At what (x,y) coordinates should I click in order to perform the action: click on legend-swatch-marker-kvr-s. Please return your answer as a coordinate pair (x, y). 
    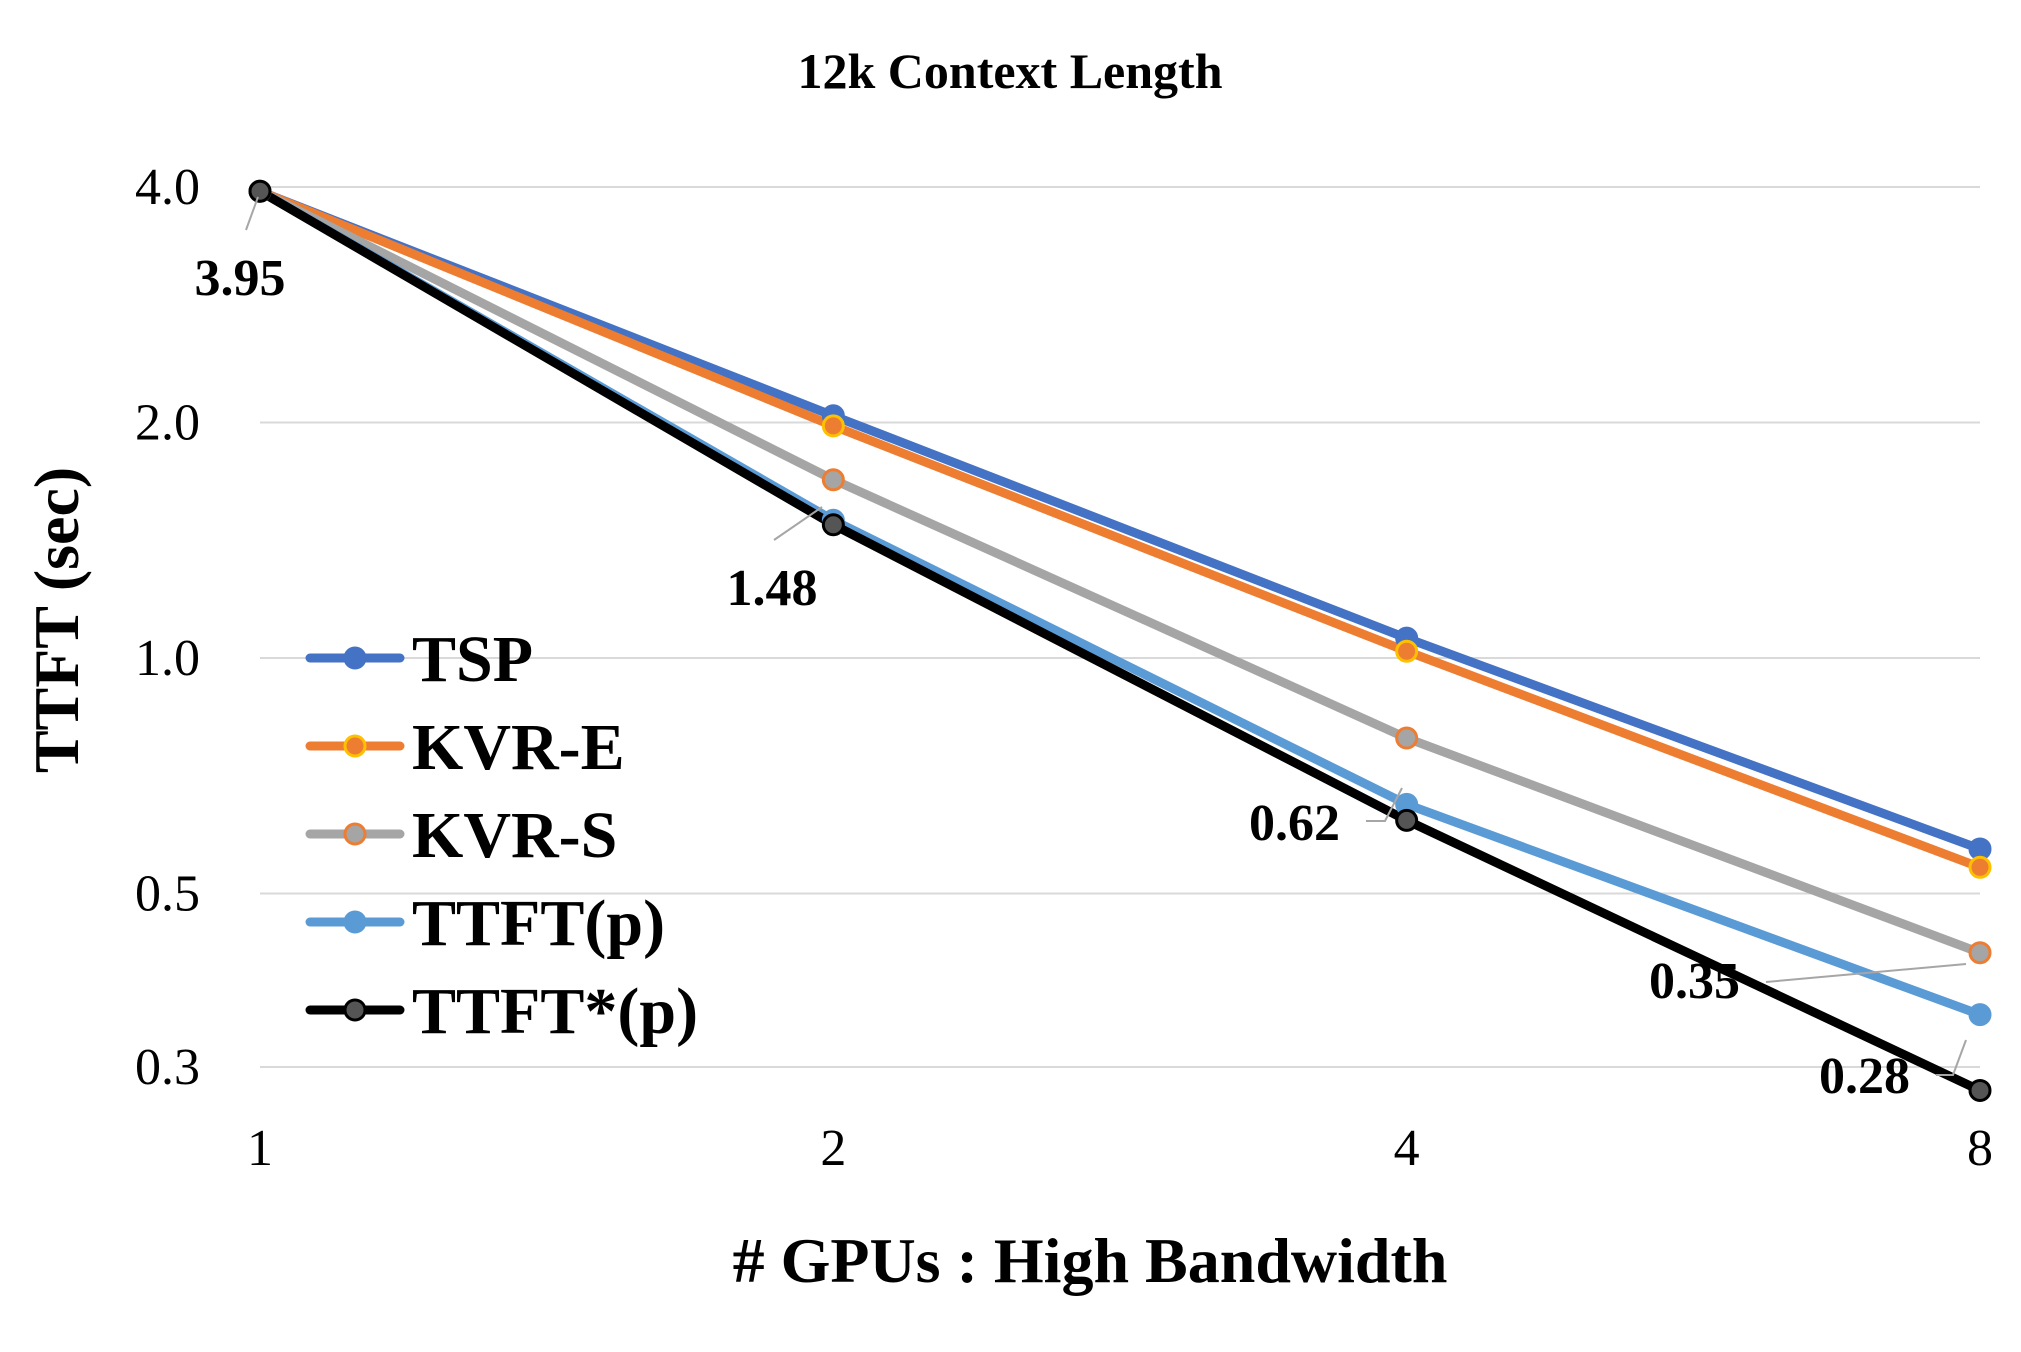
    Looking at the image, I should click on (355, 834).